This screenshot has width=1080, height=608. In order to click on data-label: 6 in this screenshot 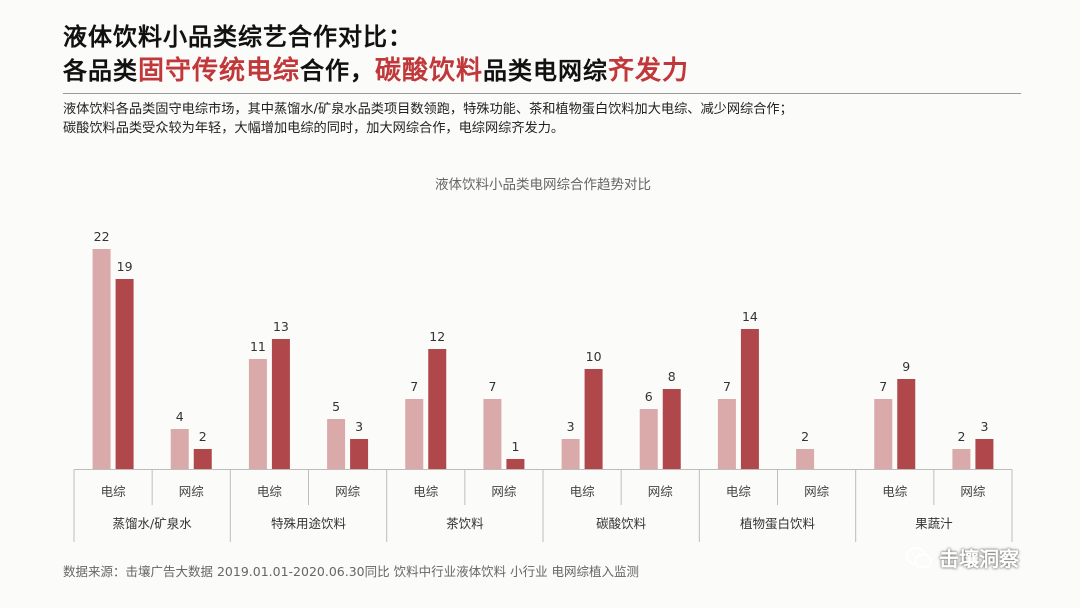, I will do `click(649, 396)`.